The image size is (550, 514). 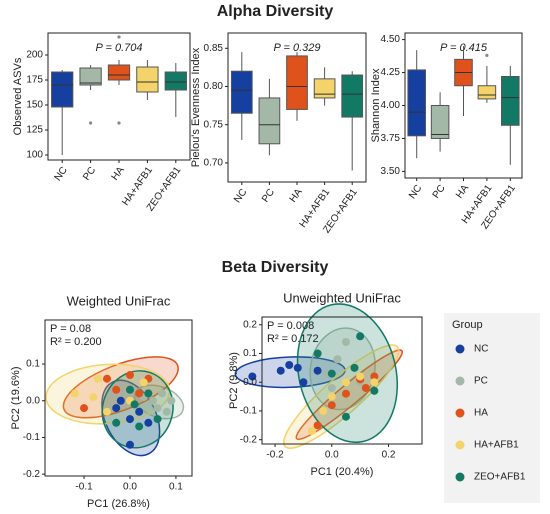 I want to click on chart-title: Unweighted UniFrac, so click(x=342, y=297).